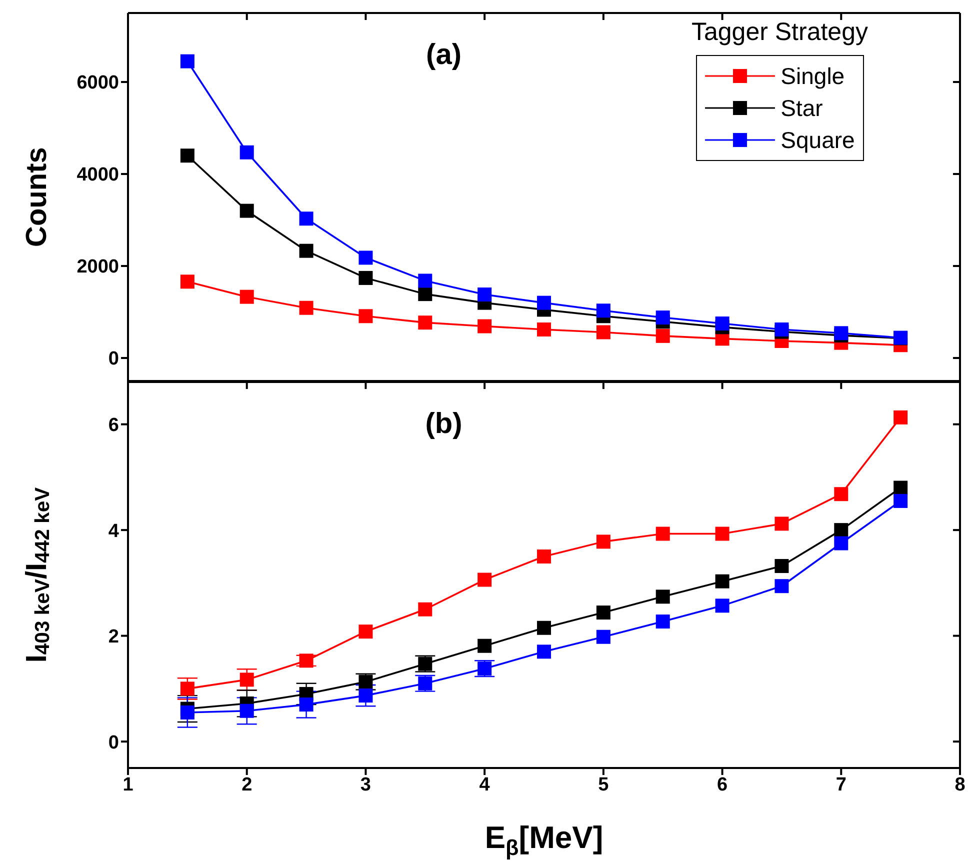 The height and width of the screenshot is (868, 975). Describe the element at coordinates (247, 785) in the screenshot. I see `x-tick-label: 2` at that location.